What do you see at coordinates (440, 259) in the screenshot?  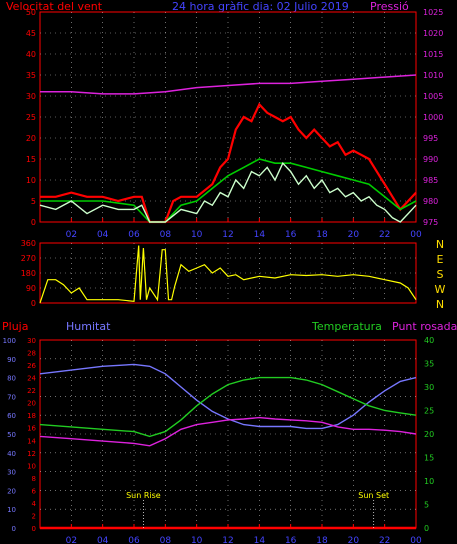 I see `compass-label: E` at bounding box center [440, 259].